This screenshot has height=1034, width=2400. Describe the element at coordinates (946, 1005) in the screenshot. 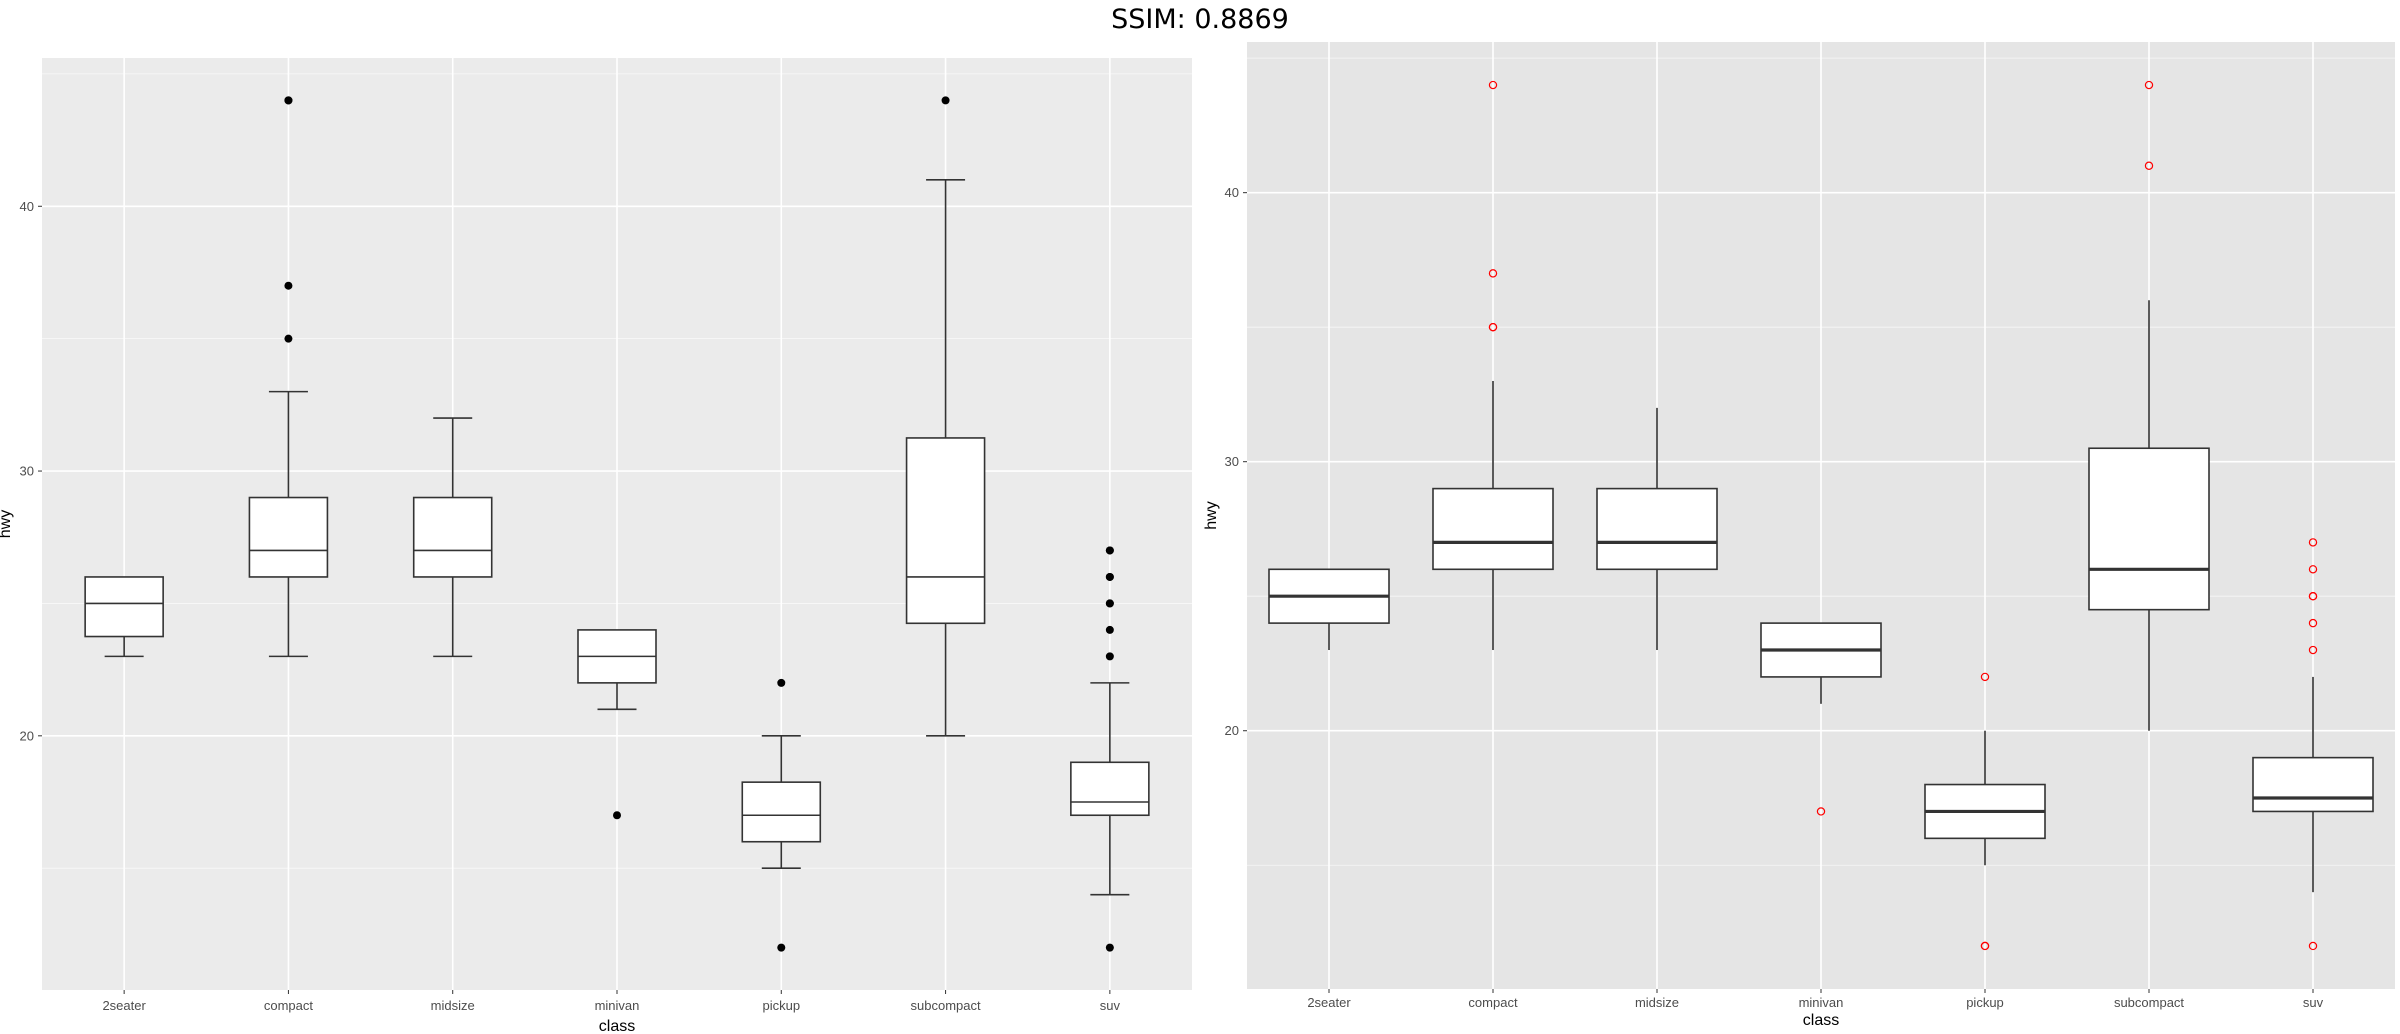

I see `left-xtick-label: subcompact` at that location.